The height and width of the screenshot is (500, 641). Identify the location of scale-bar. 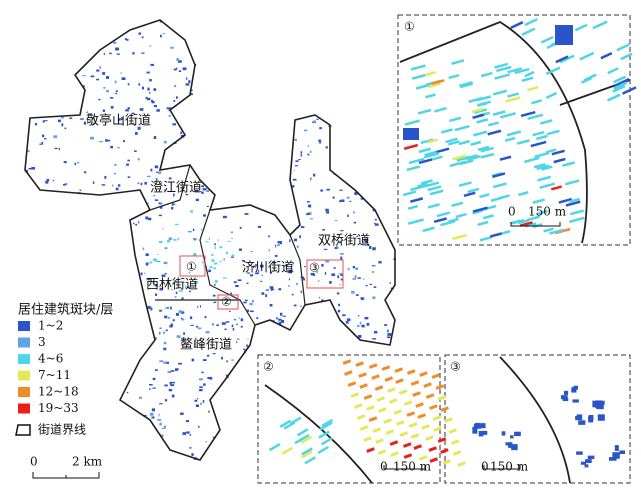
(502, 467).